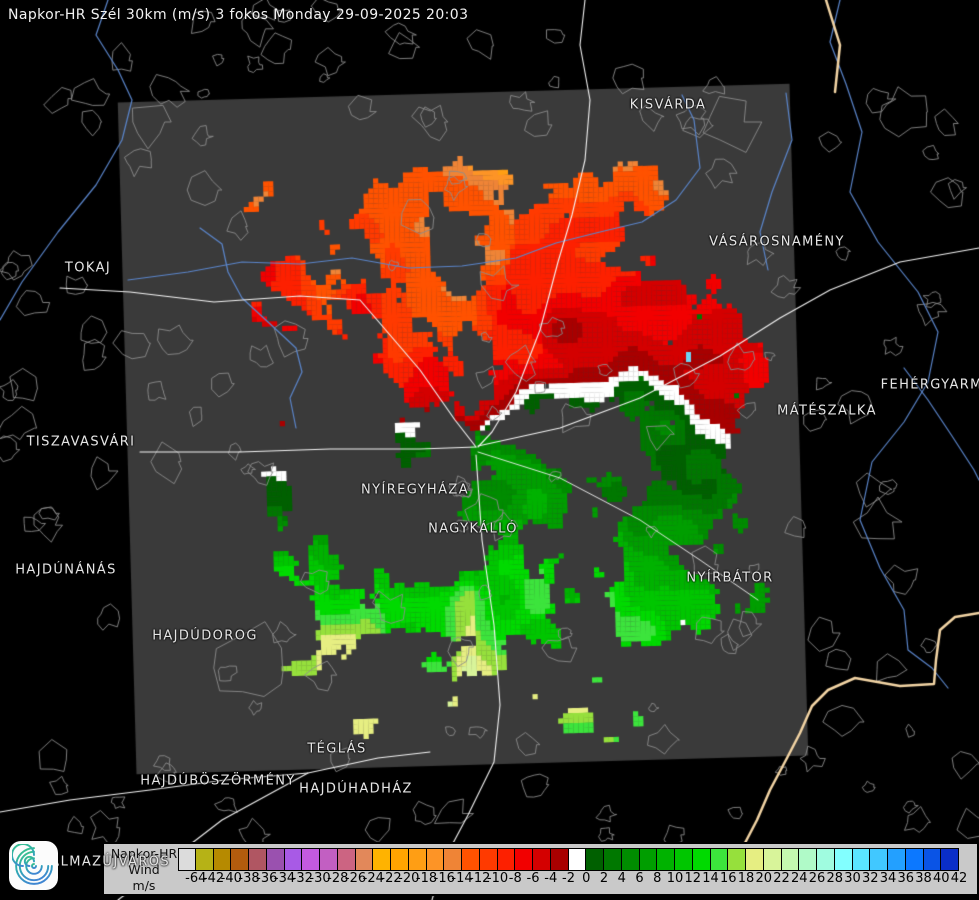  What do you see at coordinates (835, 878) in the screenshot?
I see `legend-tick-label: 28` at bounding box center [835, 878].